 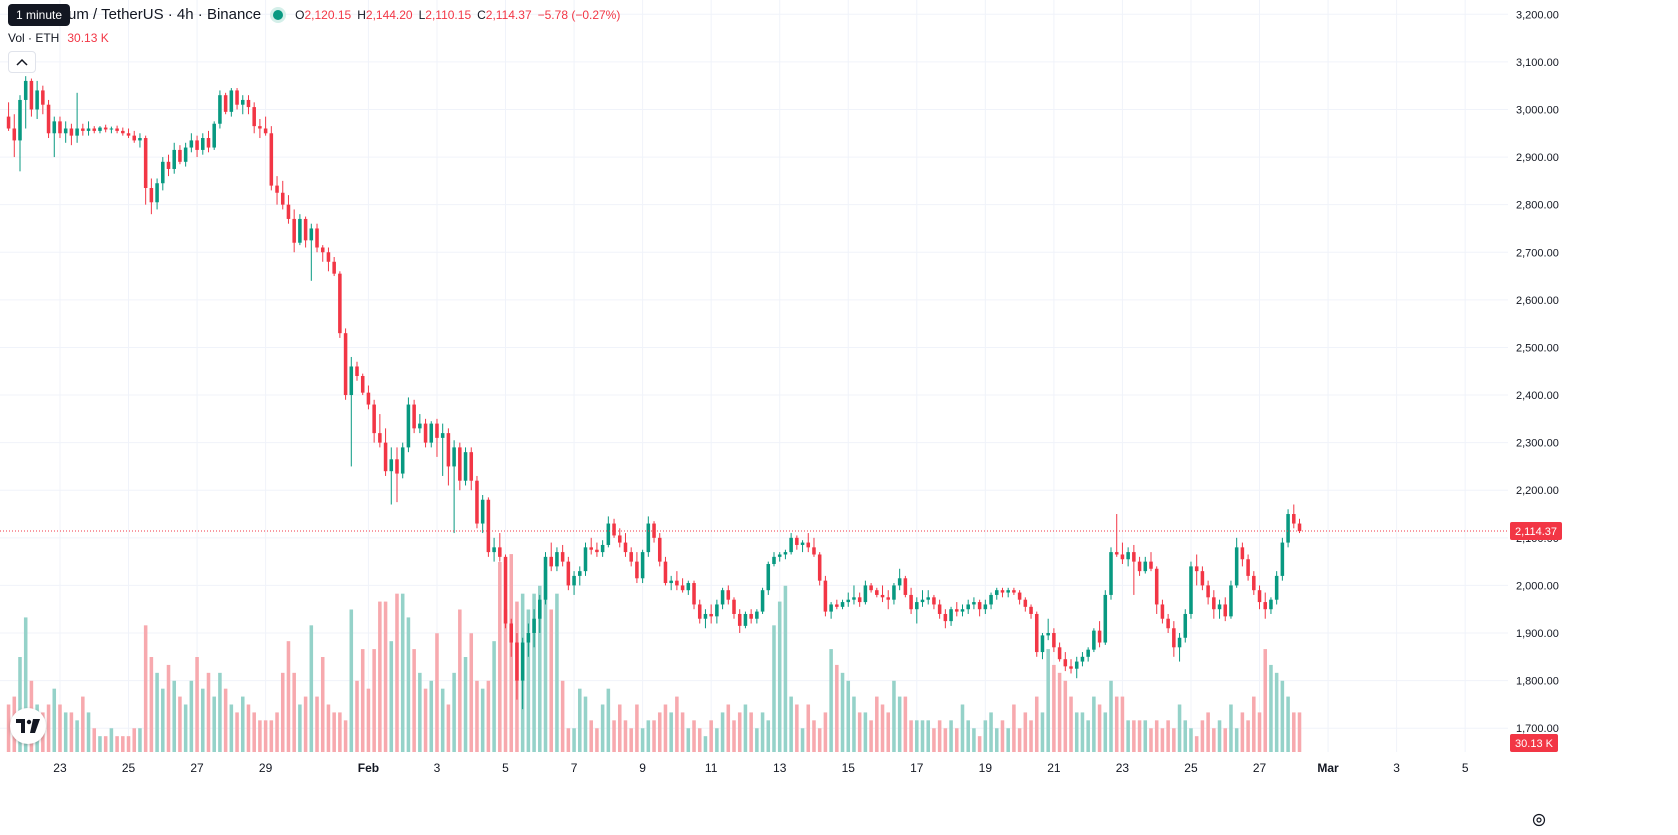 I want to click on symbol-title: um / TetherUS · 4h · Binance, so click(x=165, y=14).